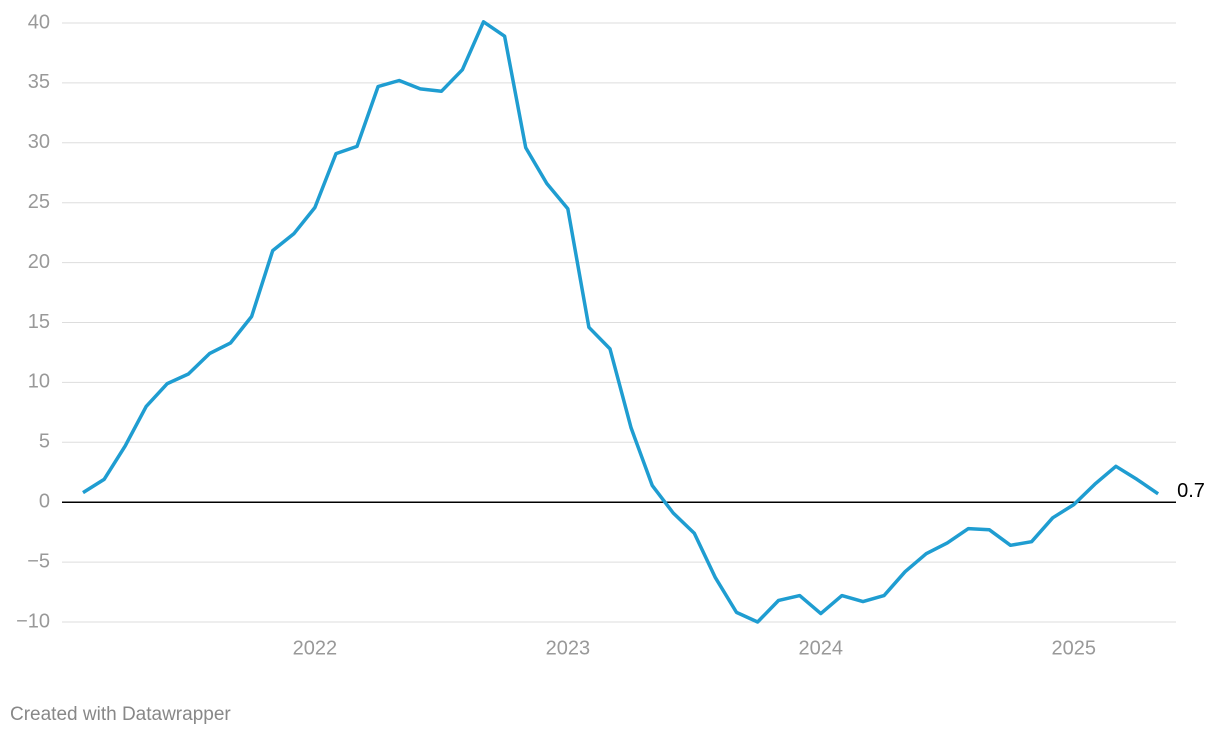  I want to click on end-label: 0.7, so click(1191, 491).